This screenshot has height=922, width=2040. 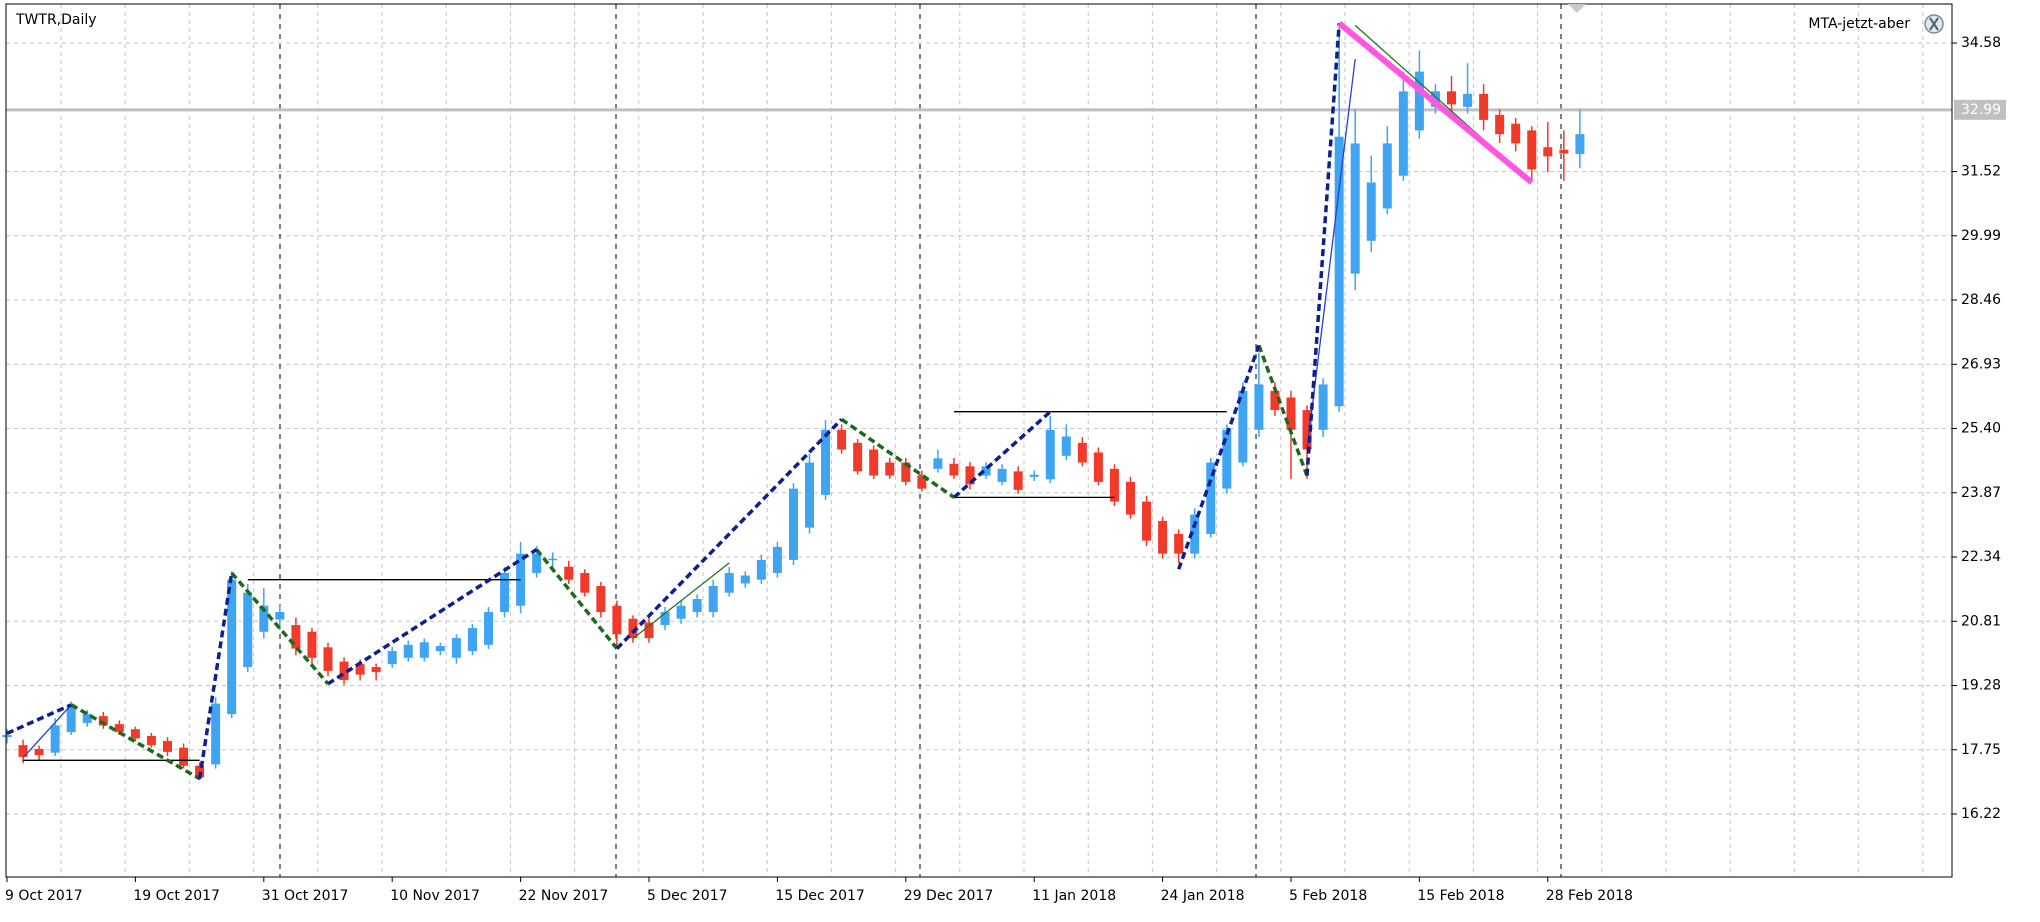 What do you see at coordinates (1435, 102) in the screenshot?
I see `overlay-line` at bounding box center [1435, 102].